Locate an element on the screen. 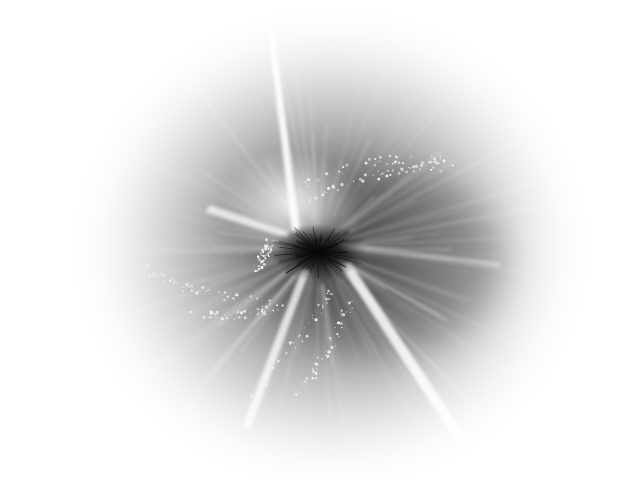 The width and height of the screenshot is (640, 480). core-fibers is located at coordinates (318, 253).